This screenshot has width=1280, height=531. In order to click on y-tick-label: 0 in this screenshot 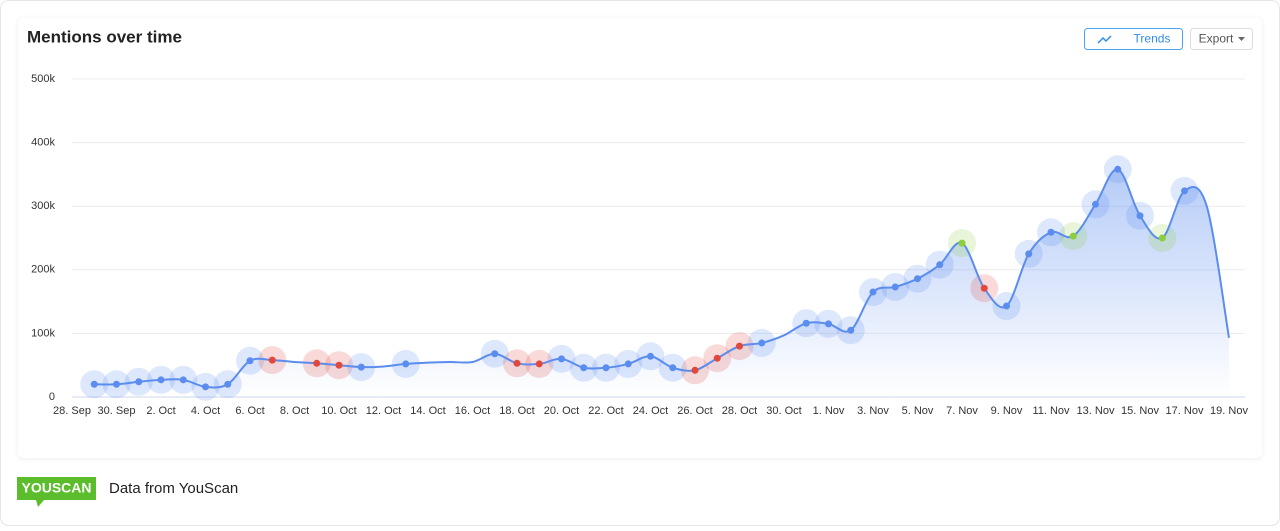, I will do `click(52, 397)`.